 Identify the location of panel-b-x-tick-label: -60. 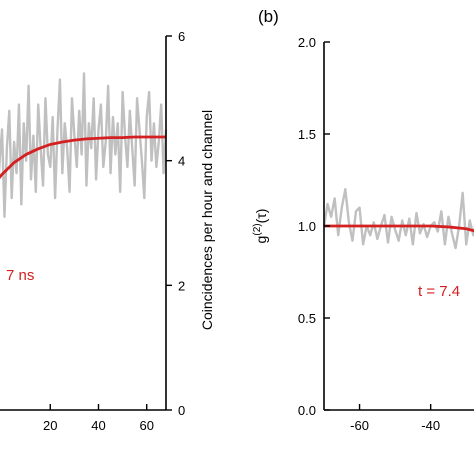
(359, 425).